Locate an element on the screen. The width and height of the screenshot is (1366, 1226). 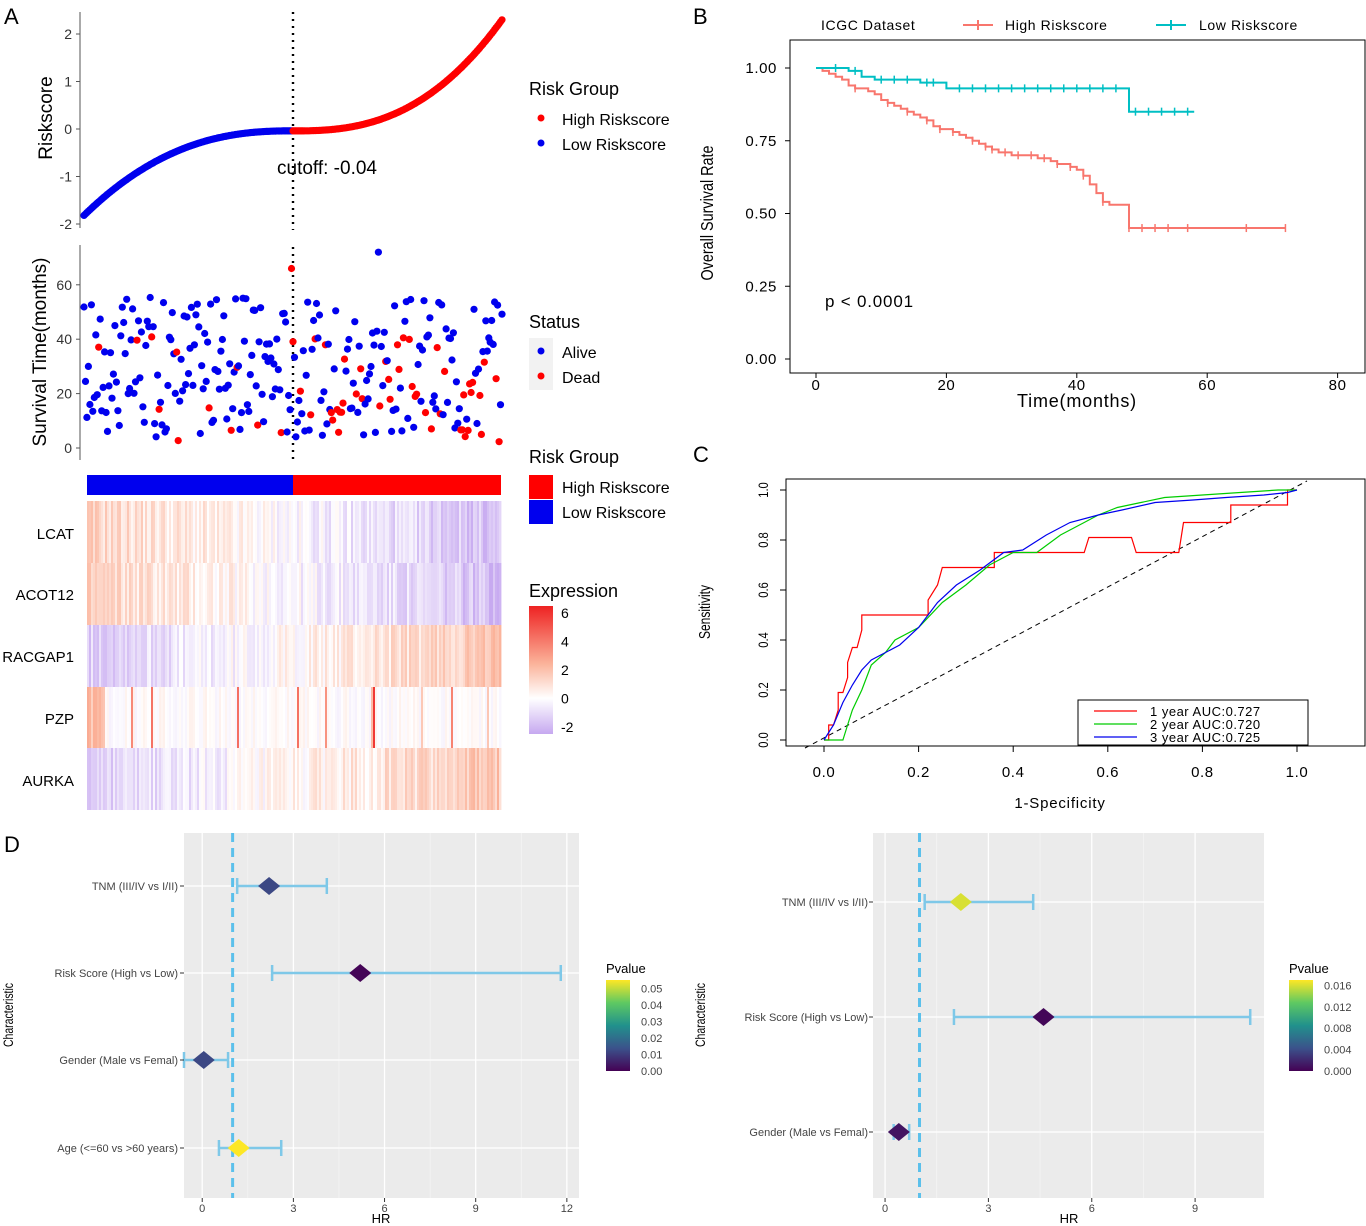
panel-label-b: B is located at coordinates (700, 16).